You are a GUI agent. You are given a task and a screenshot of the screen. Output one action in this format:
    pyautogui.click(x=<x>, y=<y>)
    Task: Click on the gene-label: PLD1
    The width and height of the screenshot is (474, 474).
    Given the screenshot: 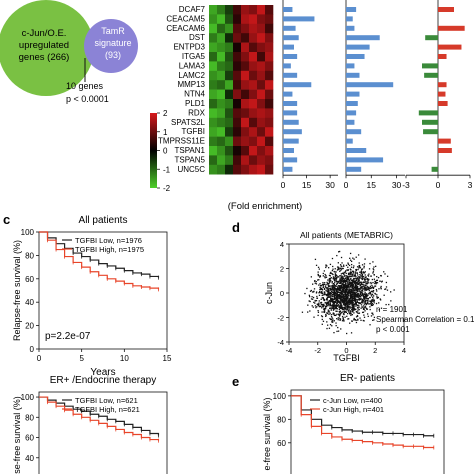 What is the action you would take?
    pyautogui.click(x=195, y=103)
    